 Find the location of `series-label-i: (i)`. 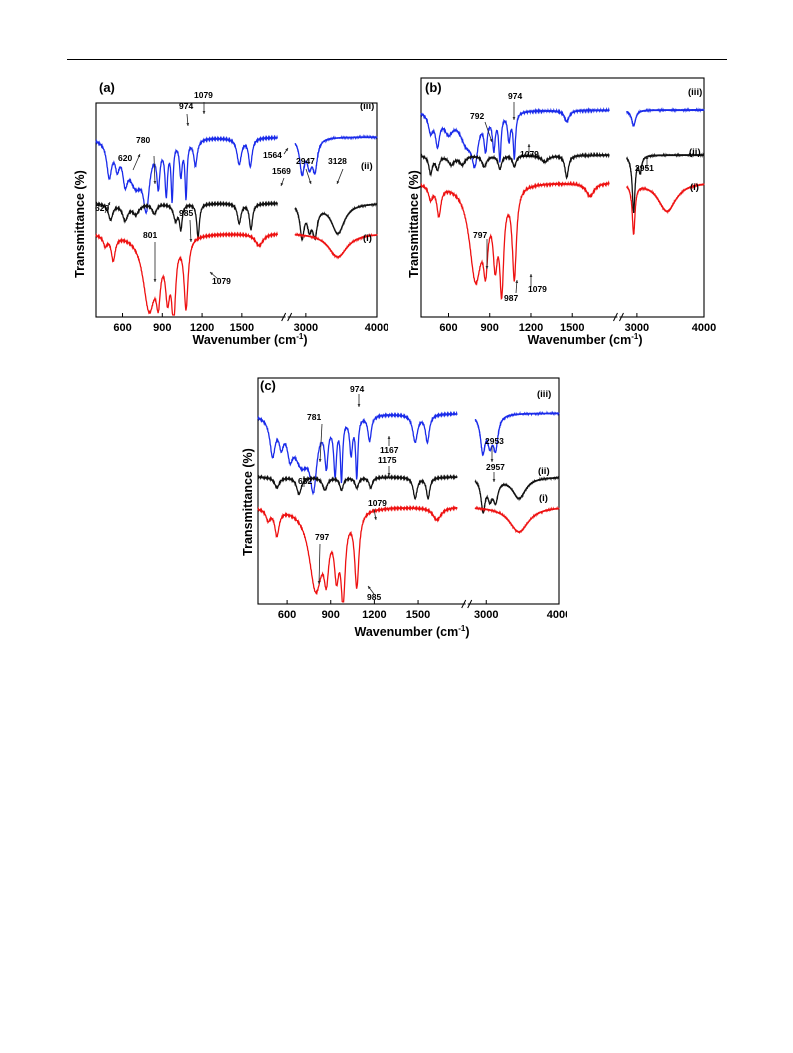

series-label-i: (i) is located at coordinates (367, 238).